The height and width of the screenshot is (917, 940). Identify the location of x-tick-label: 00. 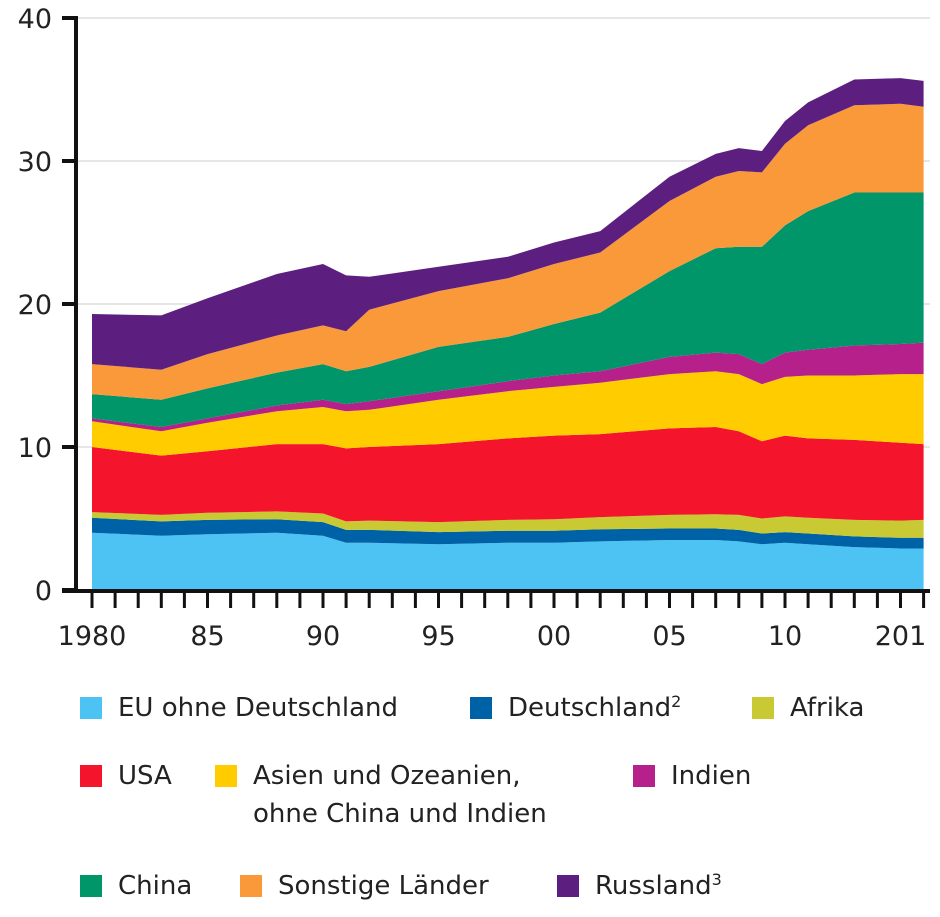
(554, 636).